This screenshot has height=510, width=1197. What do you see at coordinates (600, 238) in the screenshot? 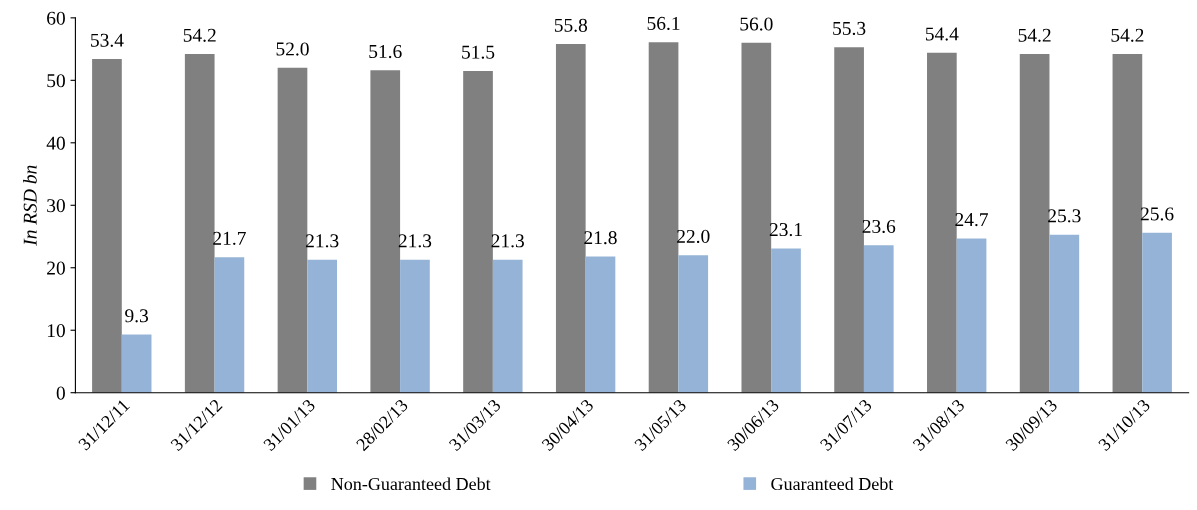
I see `data-label: 21.8` at bounding box center [600, 238].